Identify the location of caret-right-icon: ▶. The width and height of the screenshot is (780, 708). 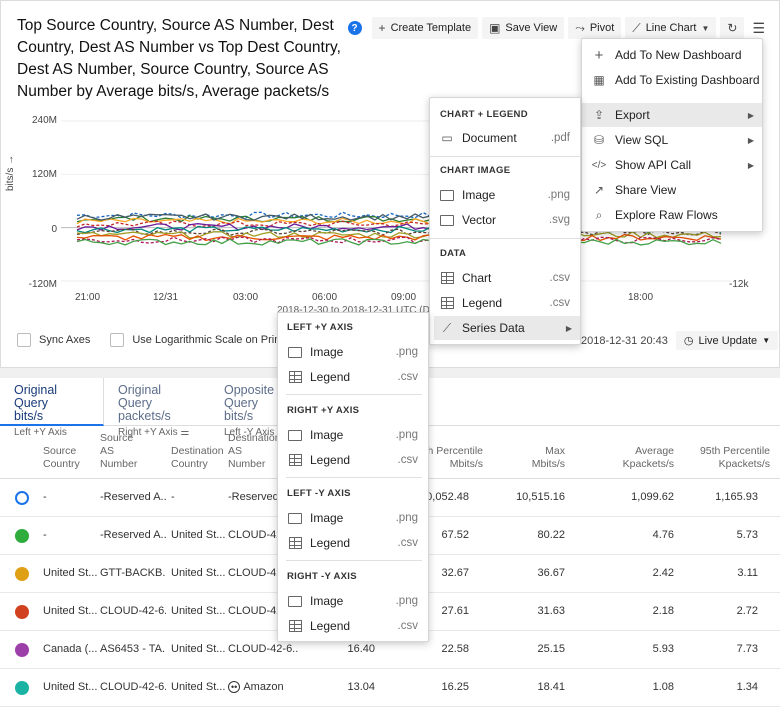
(750, 115).